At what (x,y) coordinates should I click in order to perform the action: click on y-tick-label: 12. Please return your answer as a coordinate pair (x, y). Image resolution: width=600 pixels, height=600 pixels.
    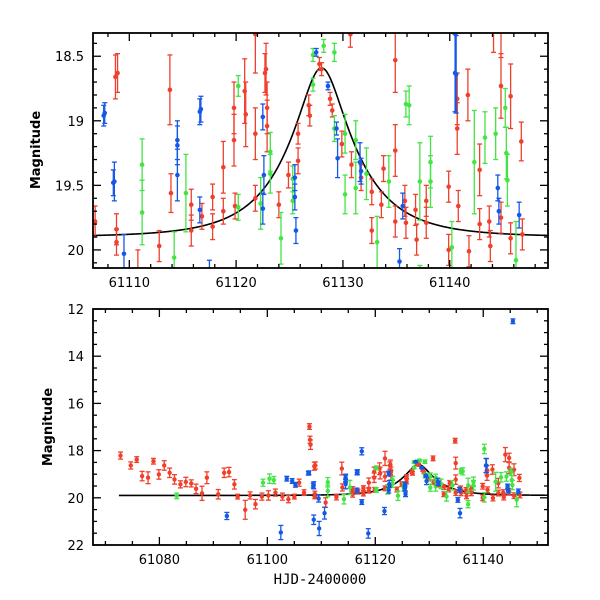
    Looking at the image, I should click on (75, 310).